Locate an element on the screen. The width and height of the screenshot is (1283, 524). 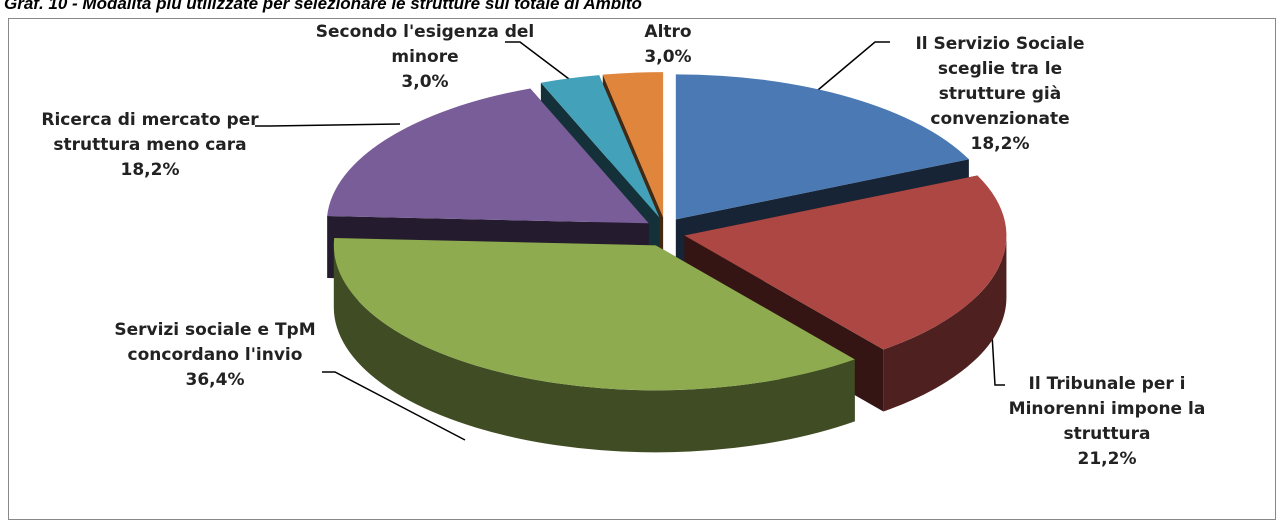
value-label: 21,2% is located at coordinates (1107, 459).